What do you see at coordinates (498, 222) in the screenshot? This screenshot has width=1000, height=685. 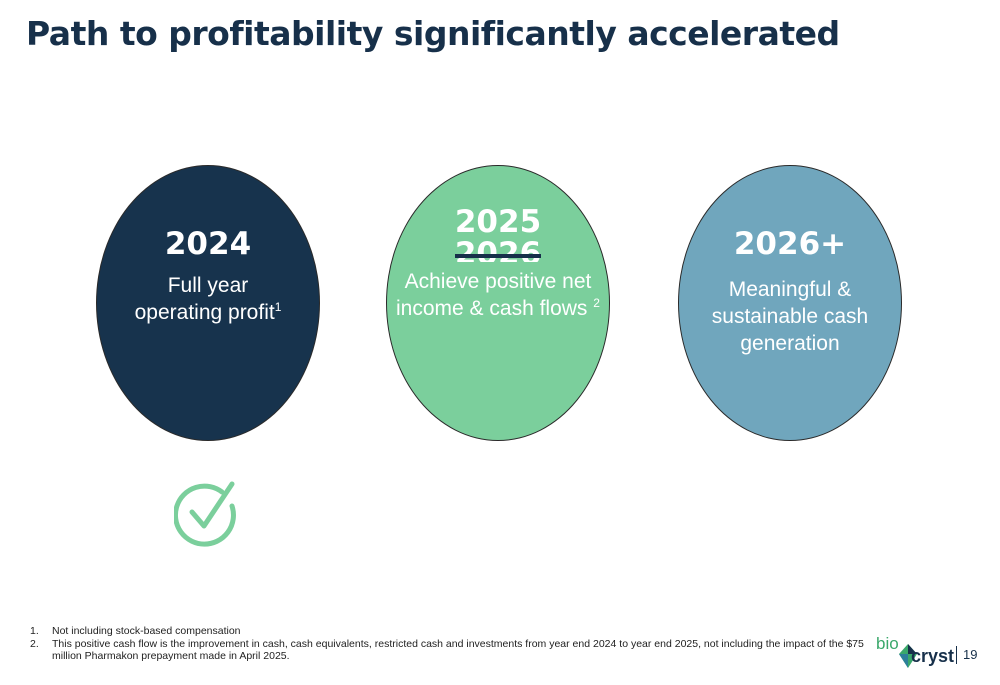 I see `milestone-year: 2025` at bounding box center [498, 222].